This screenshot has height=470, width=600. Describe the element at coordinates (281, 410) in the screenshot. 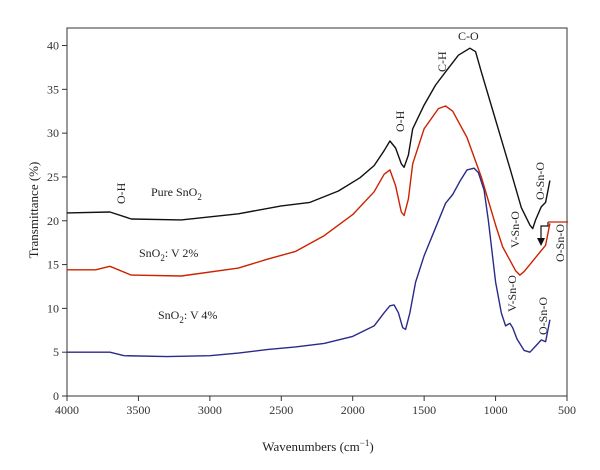

I see `x-tick-label: 2500` at that location.